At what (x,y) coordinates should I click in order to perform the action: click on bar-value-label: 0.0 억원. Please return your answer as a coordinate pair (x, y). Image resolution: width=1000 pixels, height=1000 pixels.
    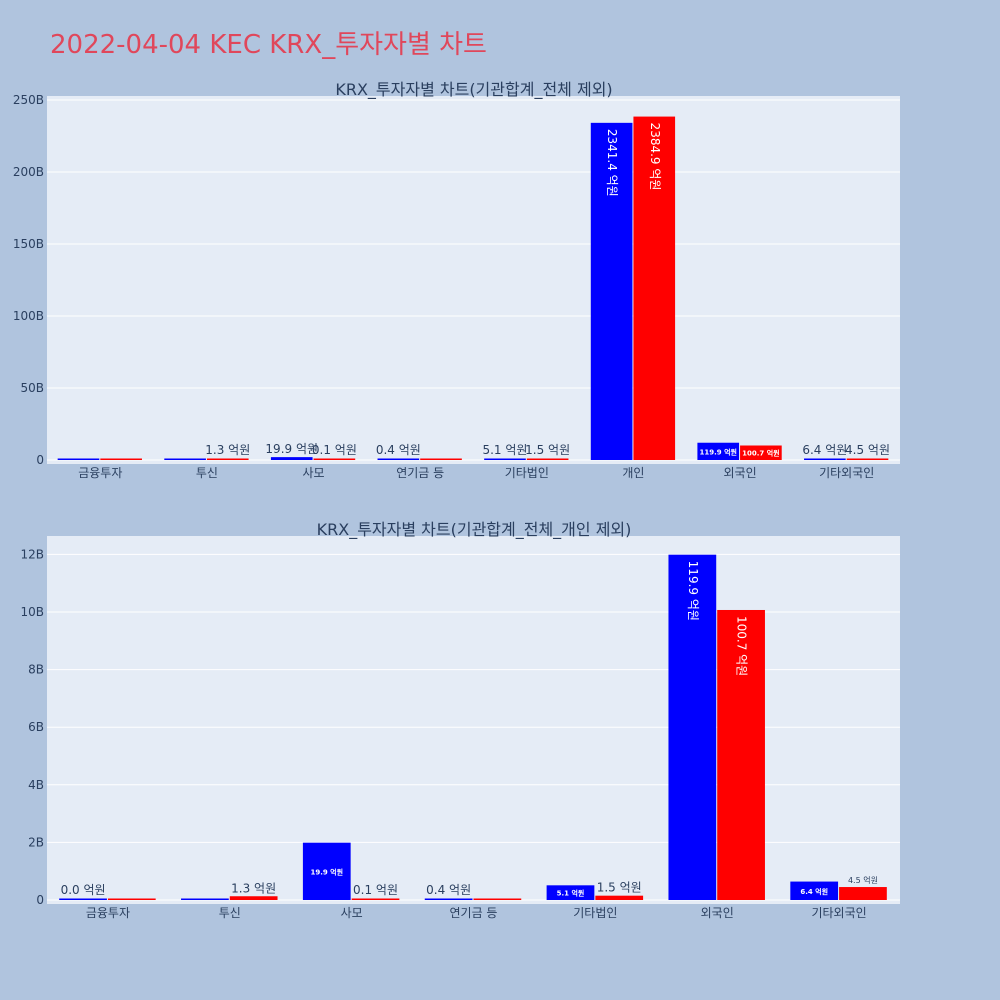
    Looking at the image, I should click on (83, 890).